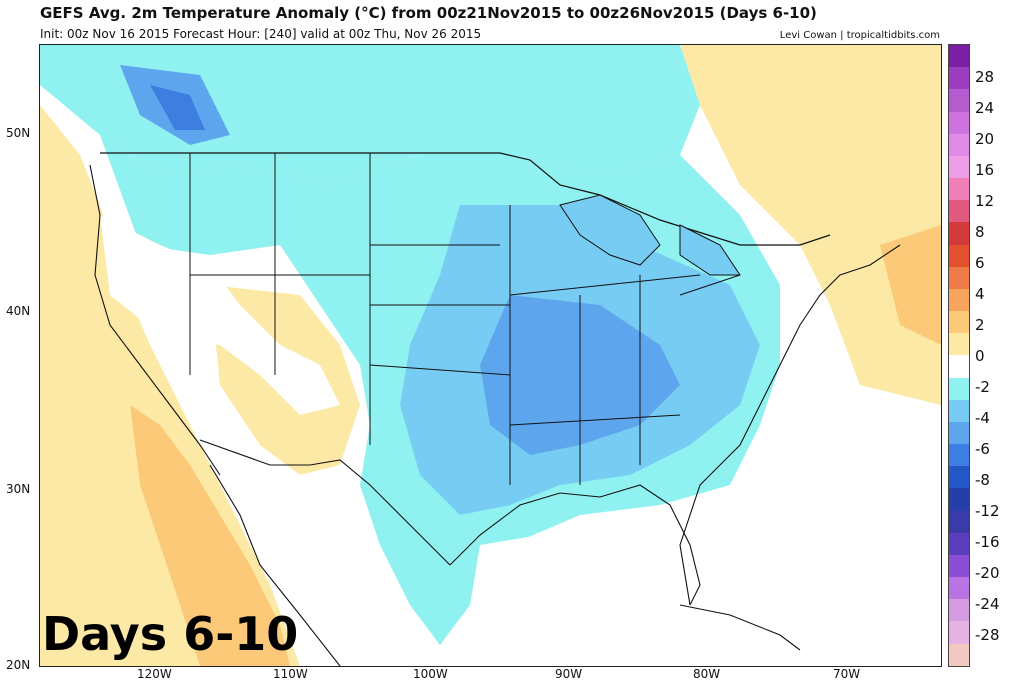 This screenshot has height=692, width=1024. Describe the element at coordinates (370, 115) in the screenshot. I see `cold-anomaly-canada` at that location.